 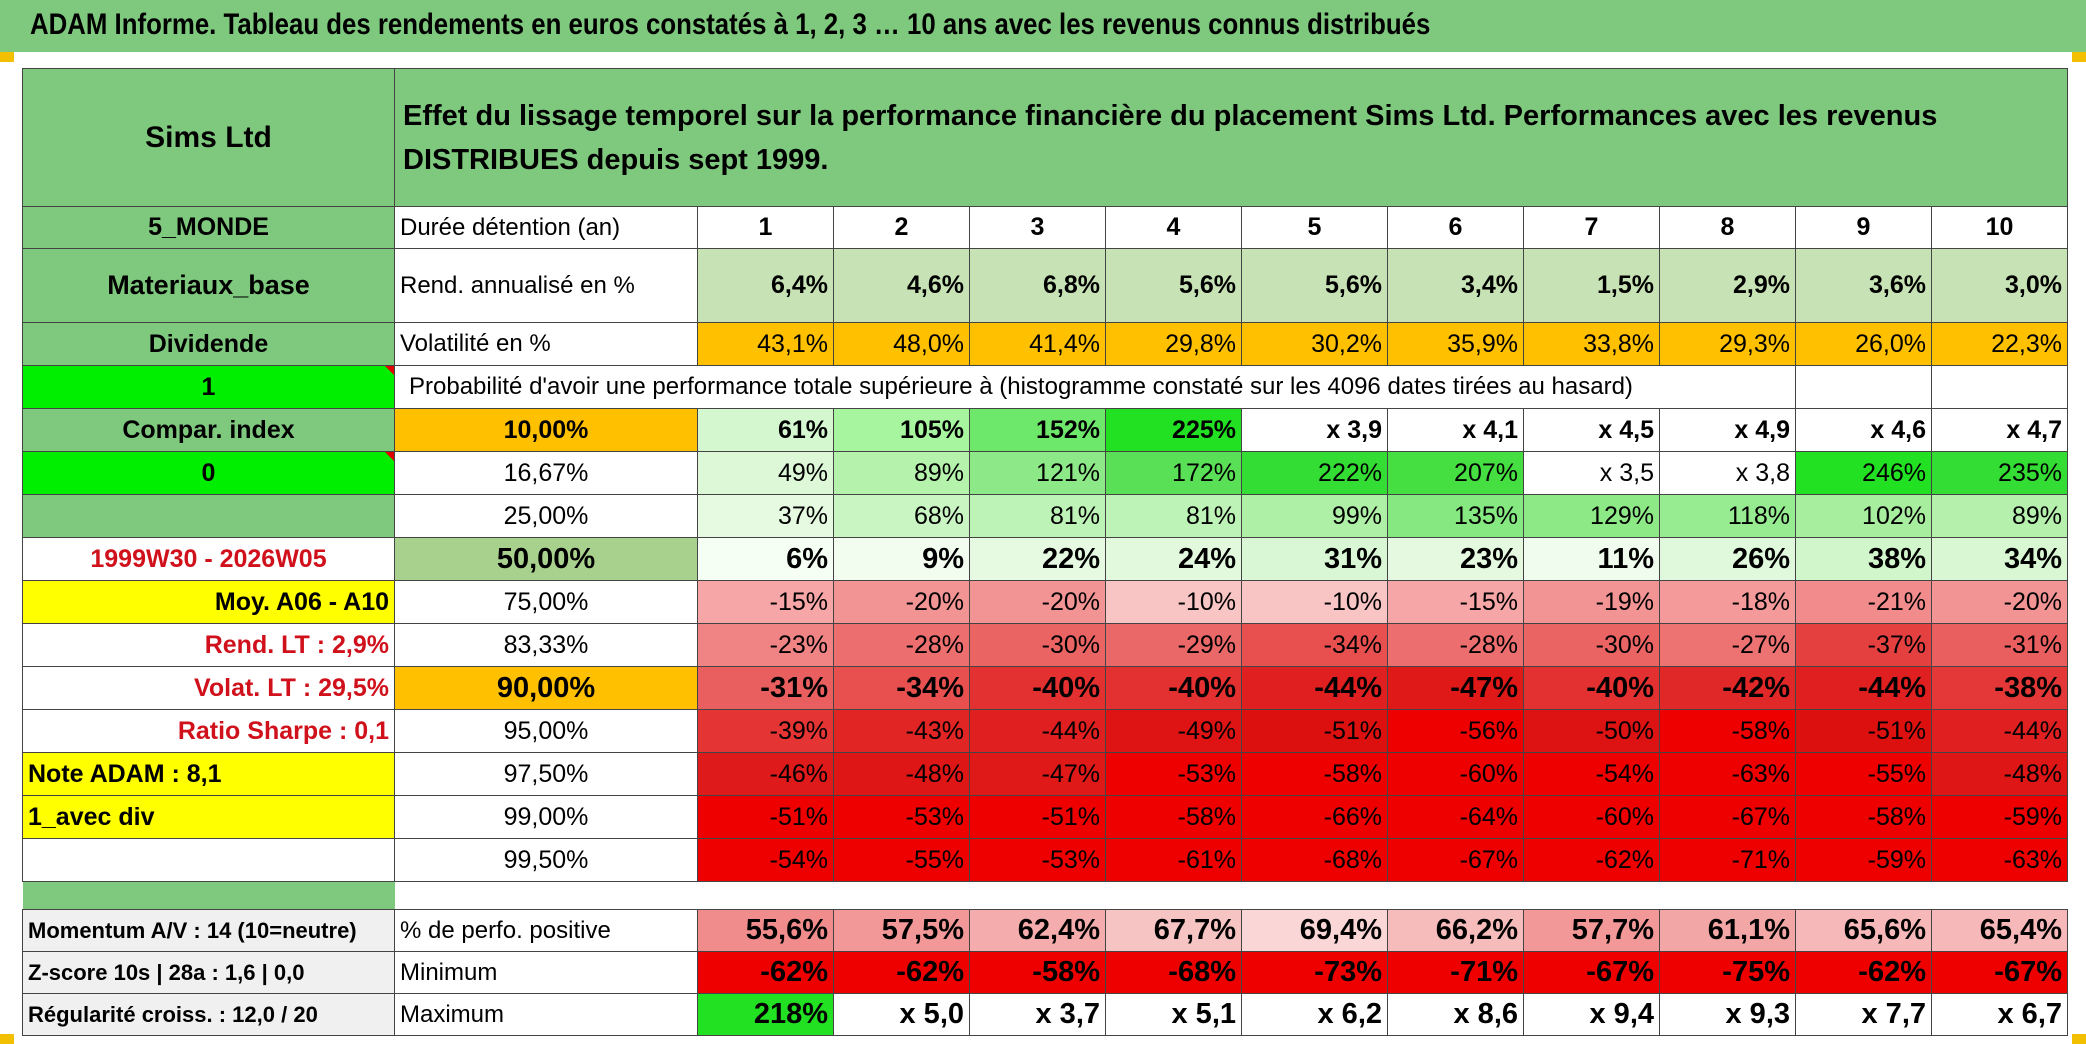 I want to click on percentile-value-cell: x 4,9, so click(x=1727, y=430).